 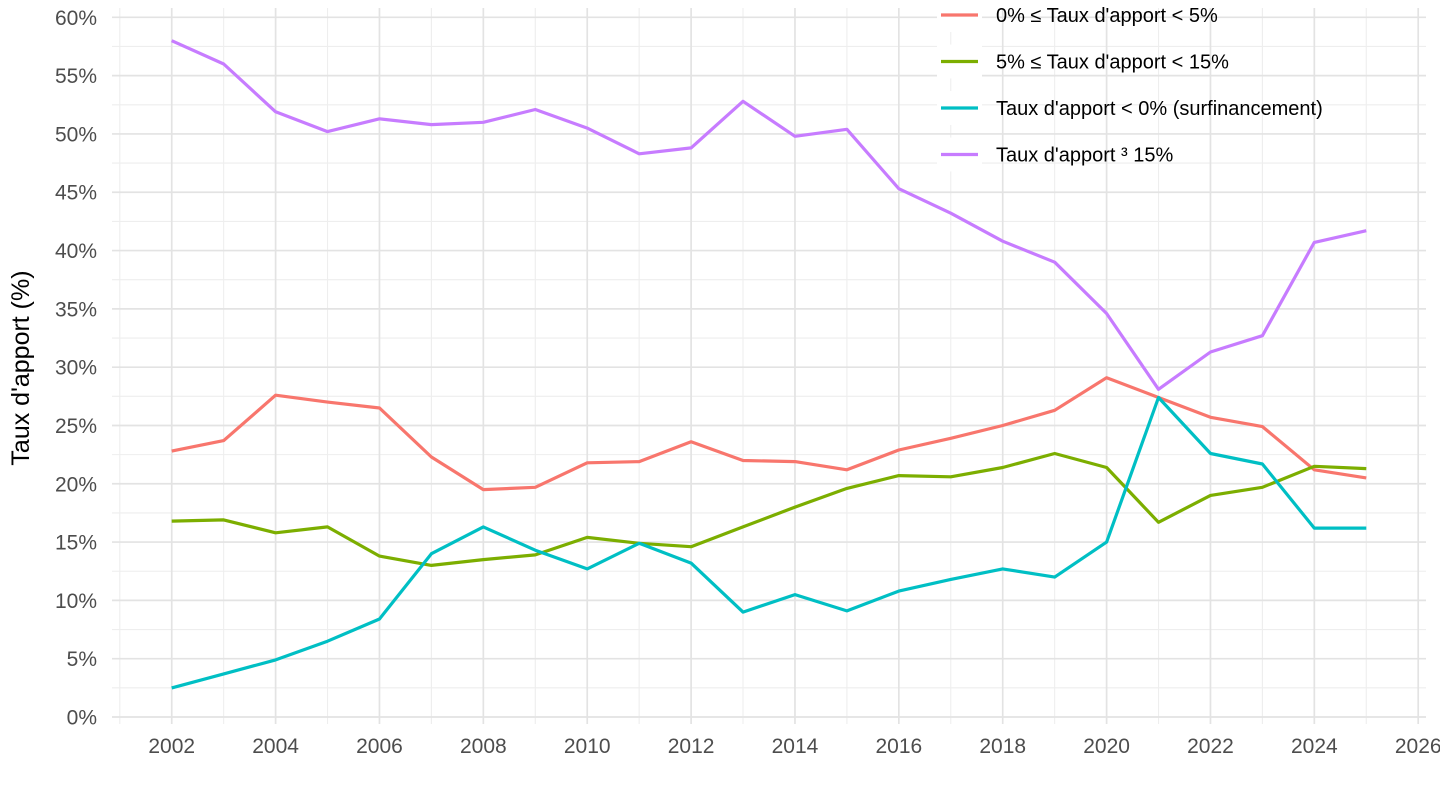 What do you see at coordinates (21, 367) in the screenshot?
I see `y-axis-title: Taux d'apport (%)` at bounding box center [21, 367].